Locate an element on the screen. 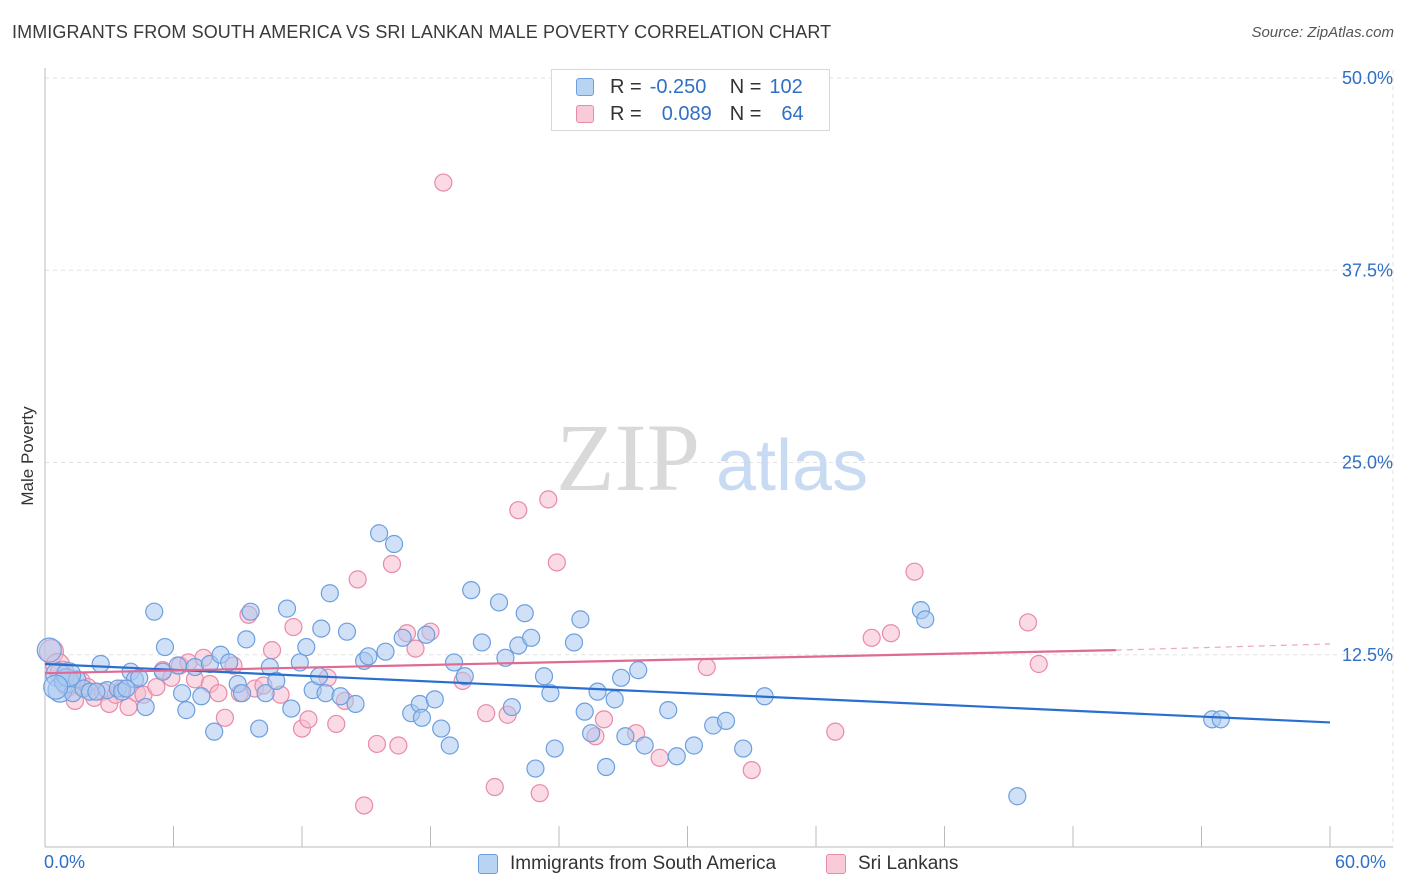  x-tick-min: 0.0% is located at coordinates (65, 862).